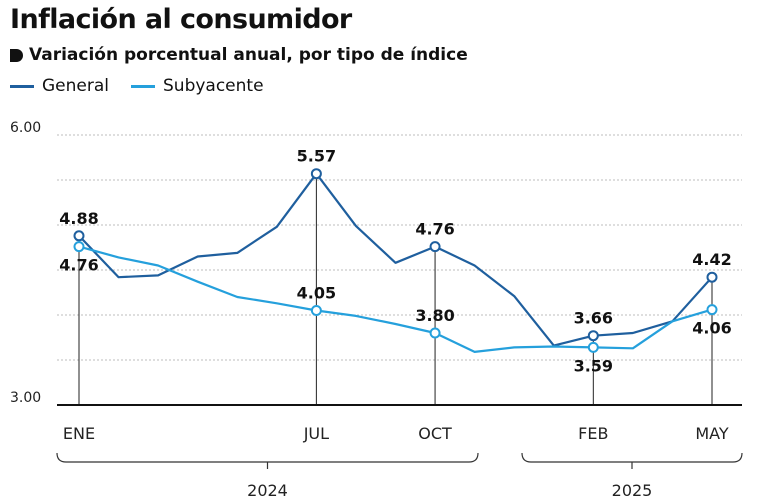 Image resolution: width=764 pixels, height=504 pixels. Describe the element at coordinates (75, 86) in the screenshot. I see `legend-label-general: General` at that location.